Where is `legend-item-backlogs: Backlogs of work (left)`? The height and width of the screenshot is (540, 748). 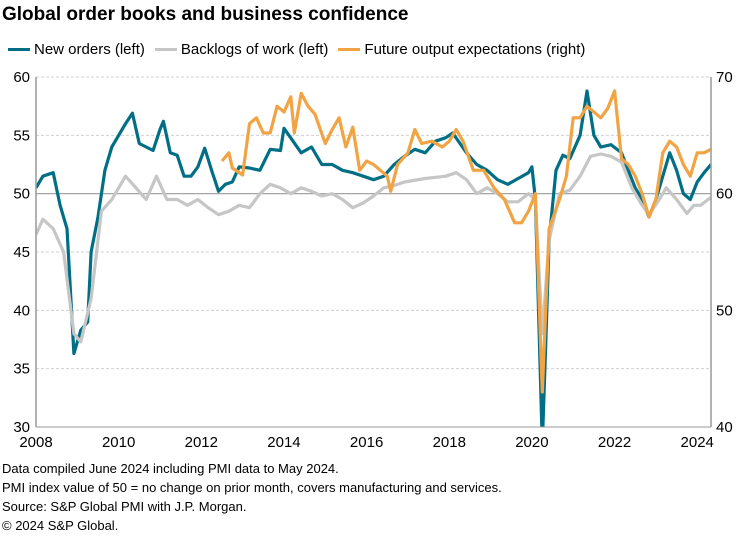 legend-item-backlogs: Backlogs of work (left) is located at coordinates (241, 49).